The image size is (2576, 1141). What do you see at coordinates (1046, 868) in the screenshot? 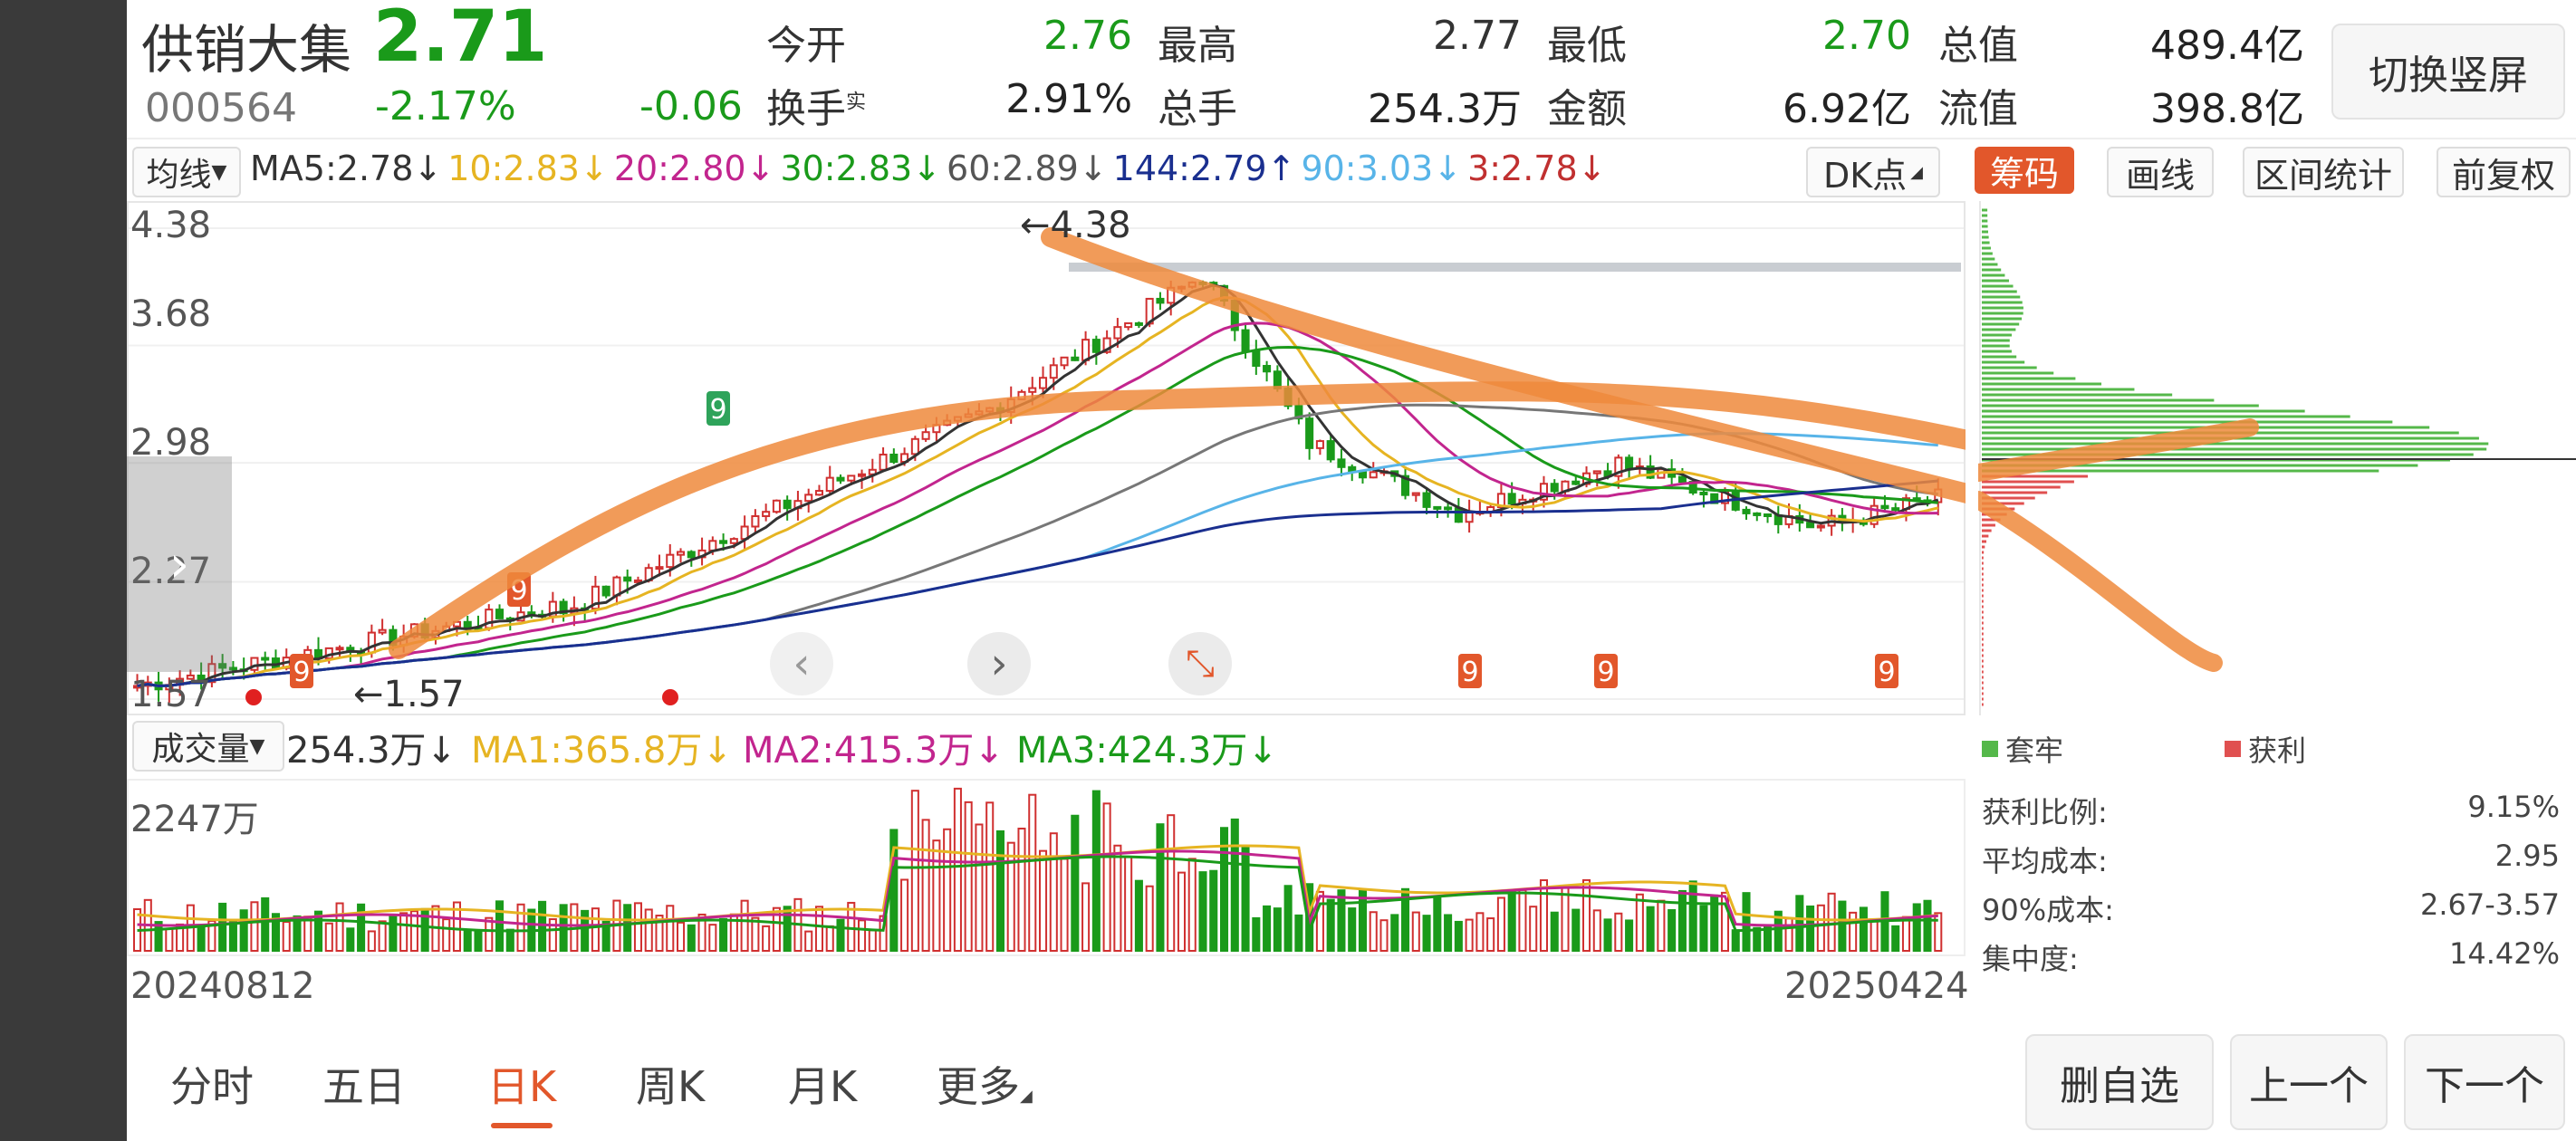
I see `volume-chart` at bounding box center [1046, 868].